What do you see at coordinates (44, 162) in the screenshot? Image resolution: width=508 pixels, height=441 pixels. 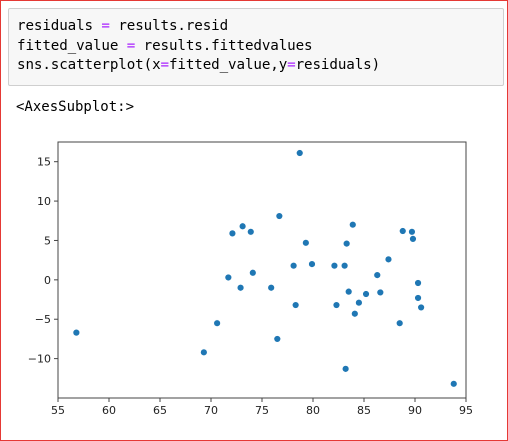 I see `y-tick-label: 15` at bounding box center [44, 162].